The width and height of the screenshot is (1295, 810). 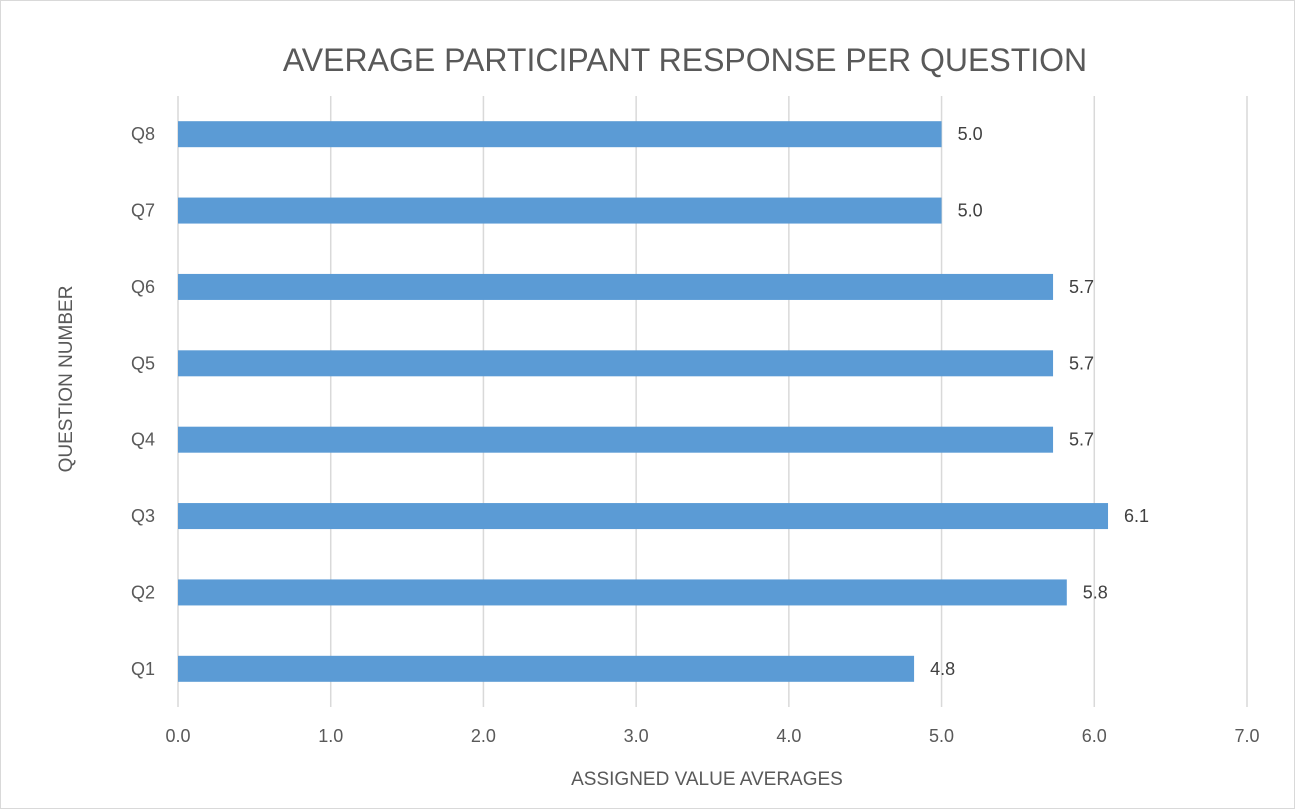 What do you see at coordinates (970, 211) in the screenshot?
I see `data-label-q7: 5.0` at bounding box center [970, 211].